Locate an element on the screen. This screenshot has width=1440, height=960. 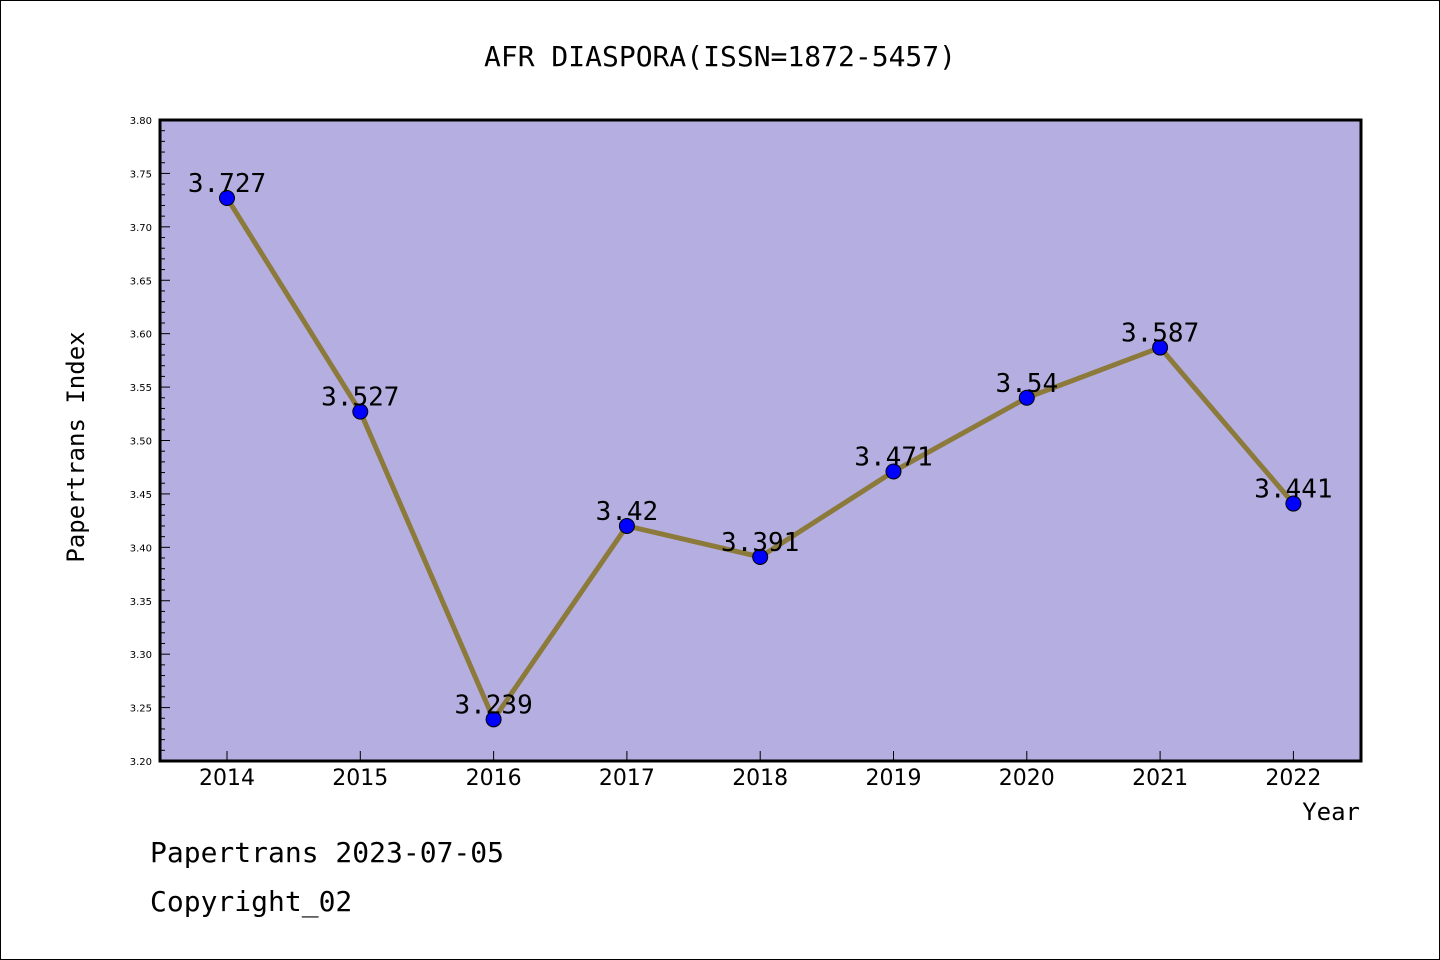
x-tick-label: 2020 is located at coordinates (1027, 778).